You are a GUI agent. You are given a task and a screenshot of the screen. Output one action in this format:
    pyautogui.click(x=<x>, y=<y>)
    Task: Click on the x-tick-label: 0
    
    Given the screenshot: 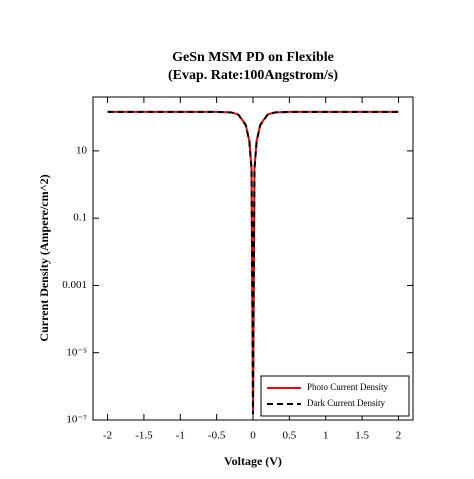 What is the action you would take?
    pyautogui.click(x=253, y=436)
    